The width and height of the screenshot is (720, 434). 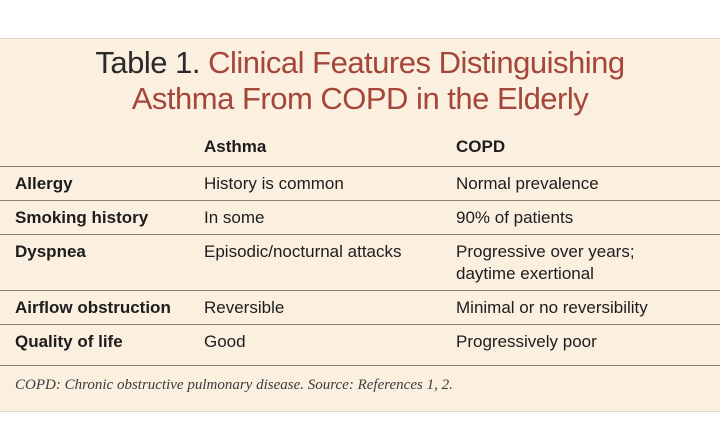 I want to click on row-label: Allergy, so click(x=44, y=183).